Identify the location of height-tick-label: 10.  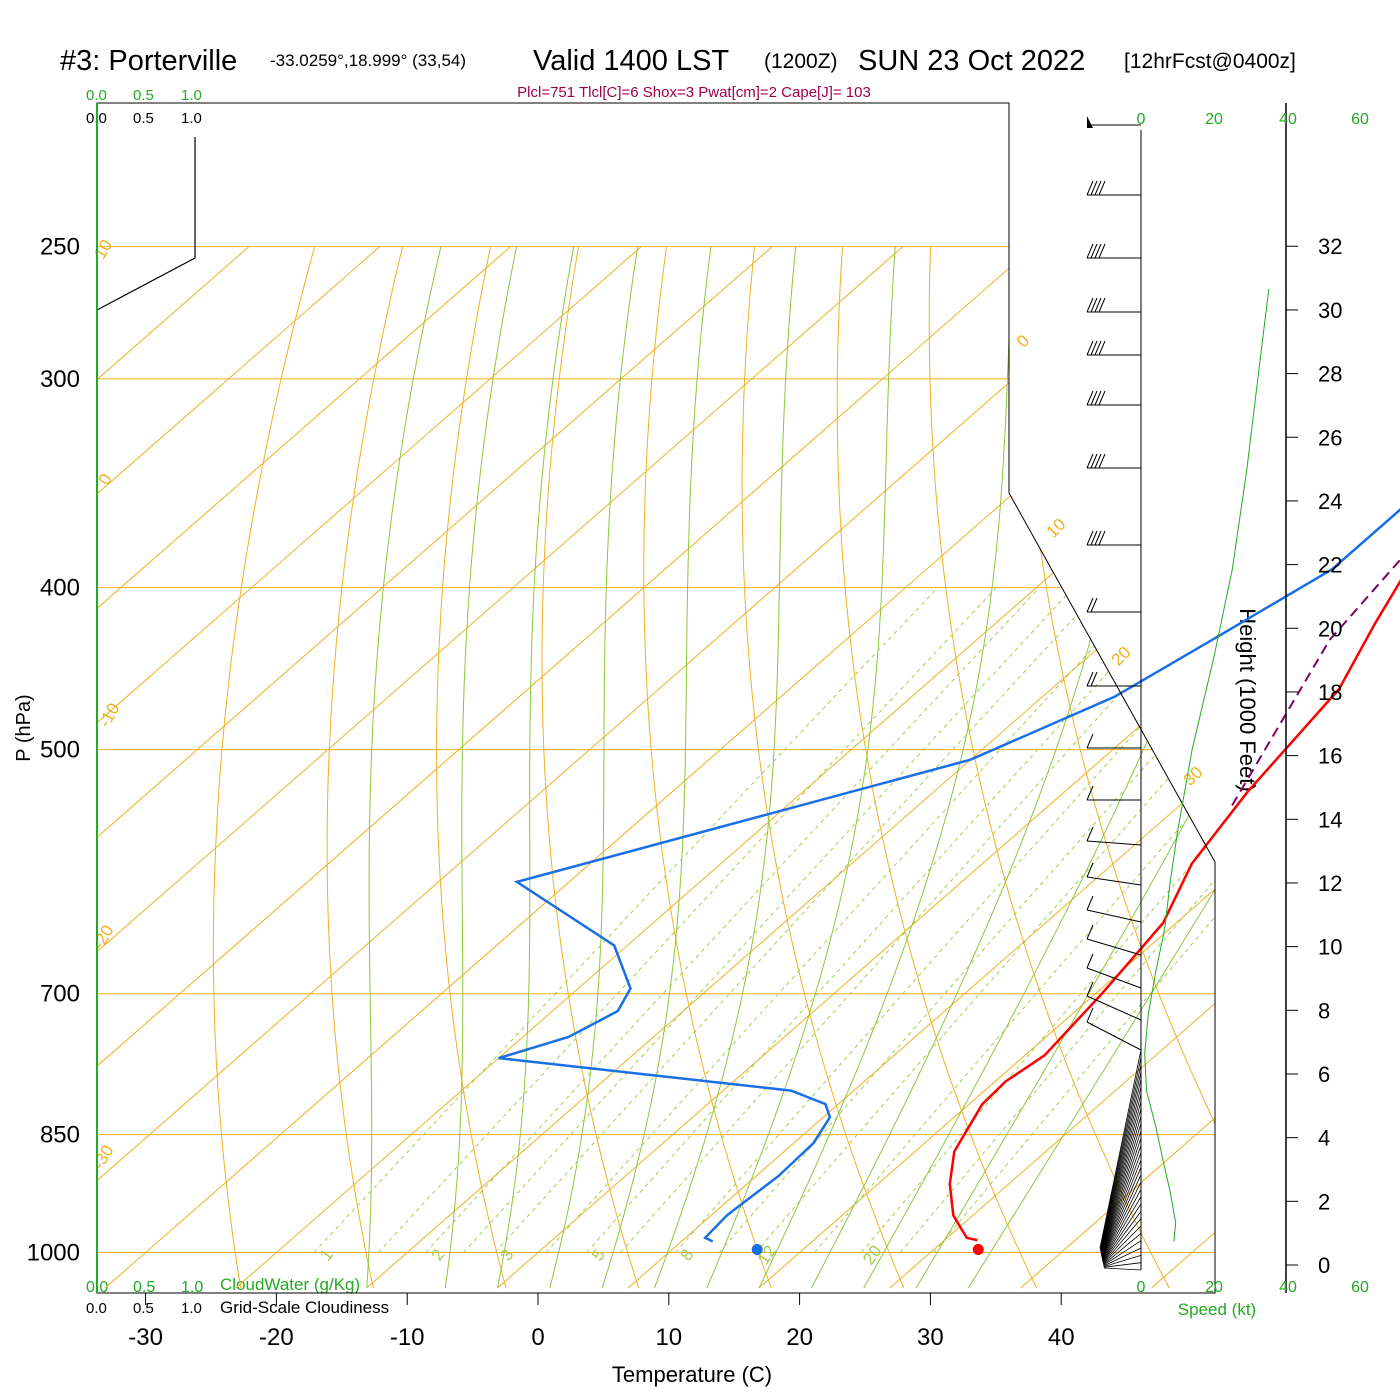
(1330, 947).